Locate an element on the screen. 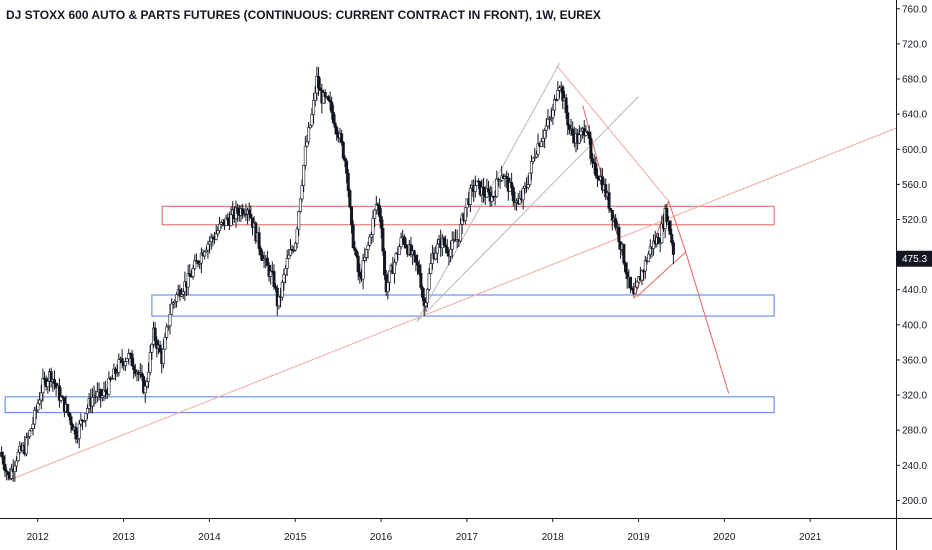 Image resolution: width=932 pixels, height=550 pixels. y-tick-label: 360.0 is located at coordinates (914, 360).